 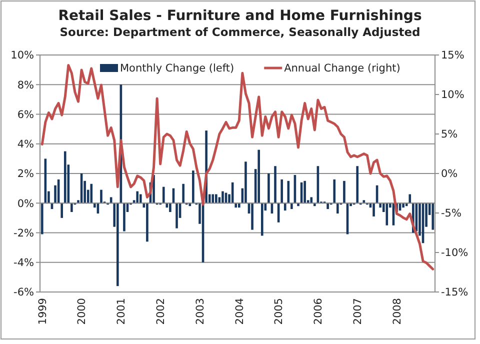 I want to click on chart-subtitle: Source: Department of Commerce, Seasonally Adjusted, so click(x=240, y=32).